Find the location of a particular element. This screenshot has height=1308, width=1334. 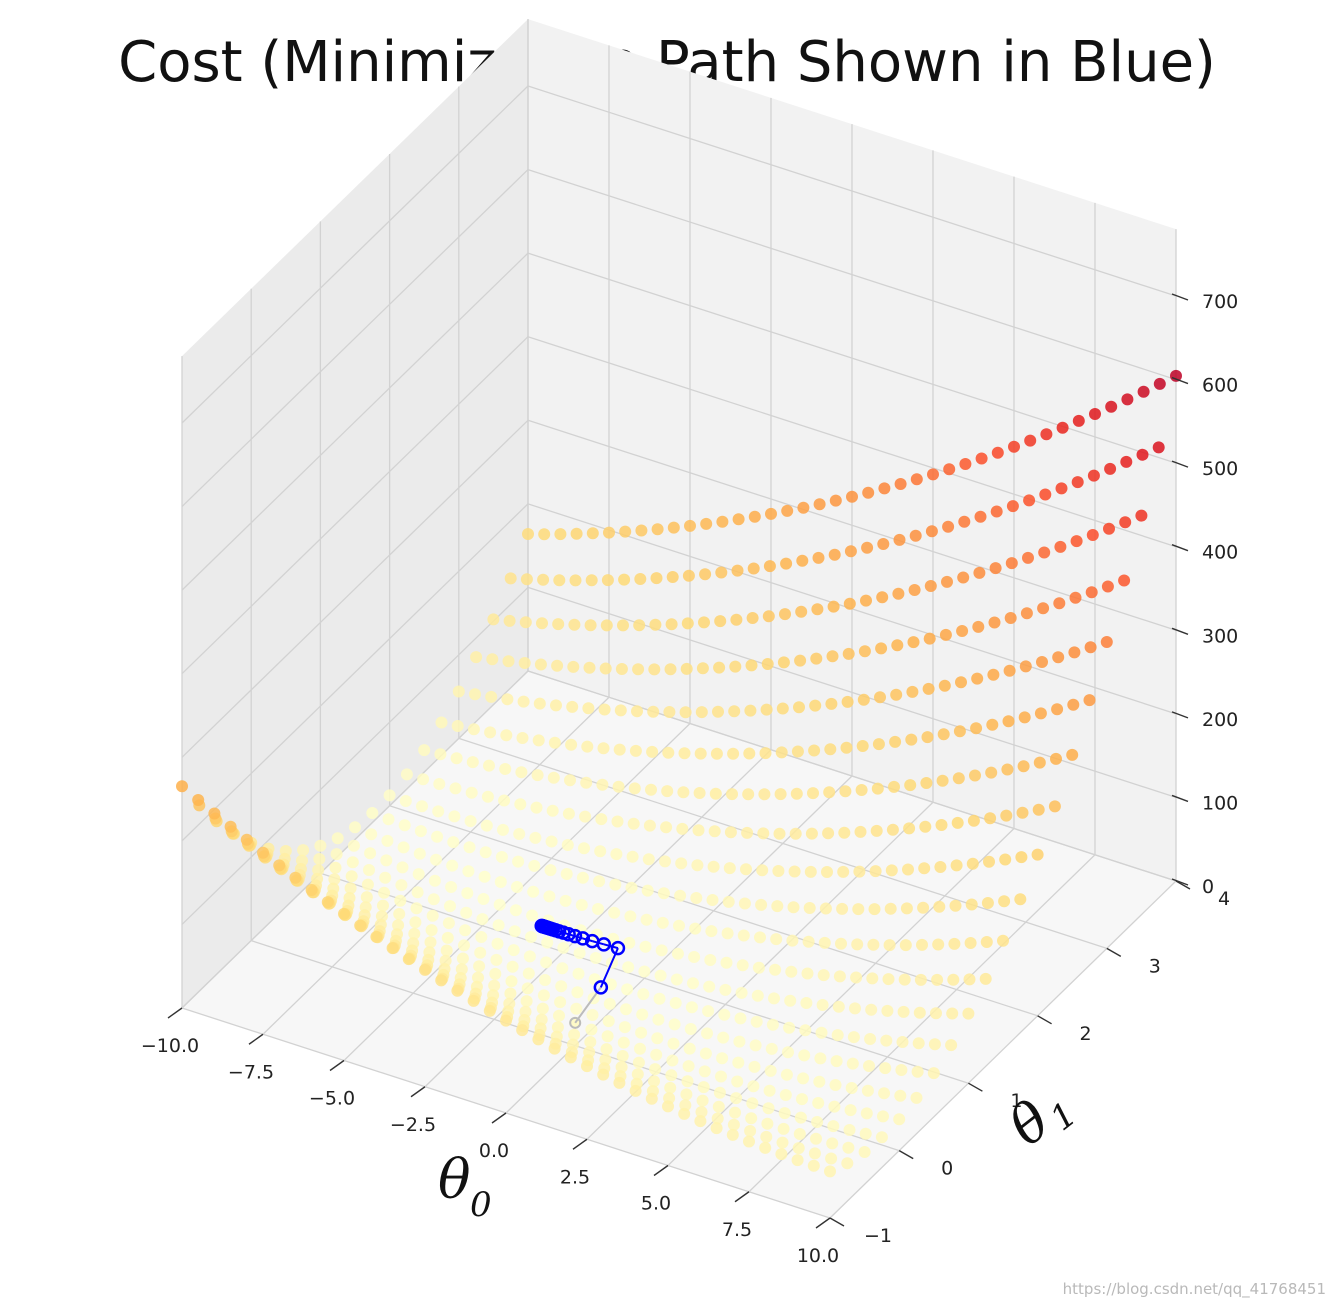

y-axis-label: θ is located at coordinates (1029, 1124).